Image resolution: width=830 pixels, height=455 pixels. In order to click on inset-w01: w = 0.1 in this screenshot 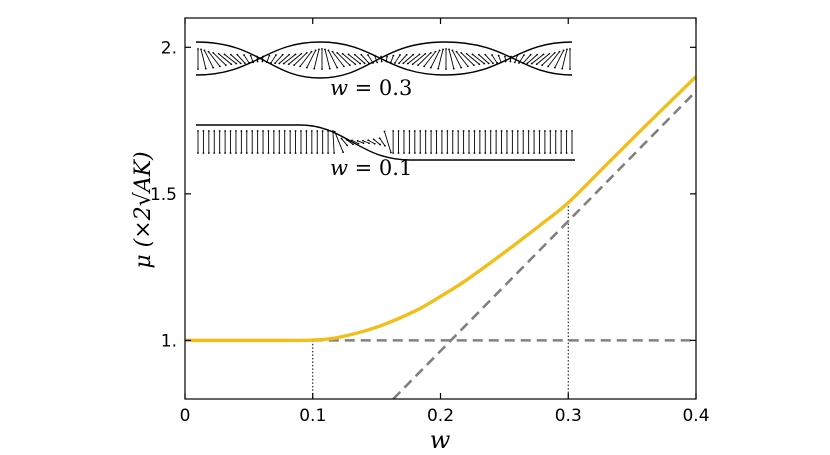, I will do `click(385, 152)`.